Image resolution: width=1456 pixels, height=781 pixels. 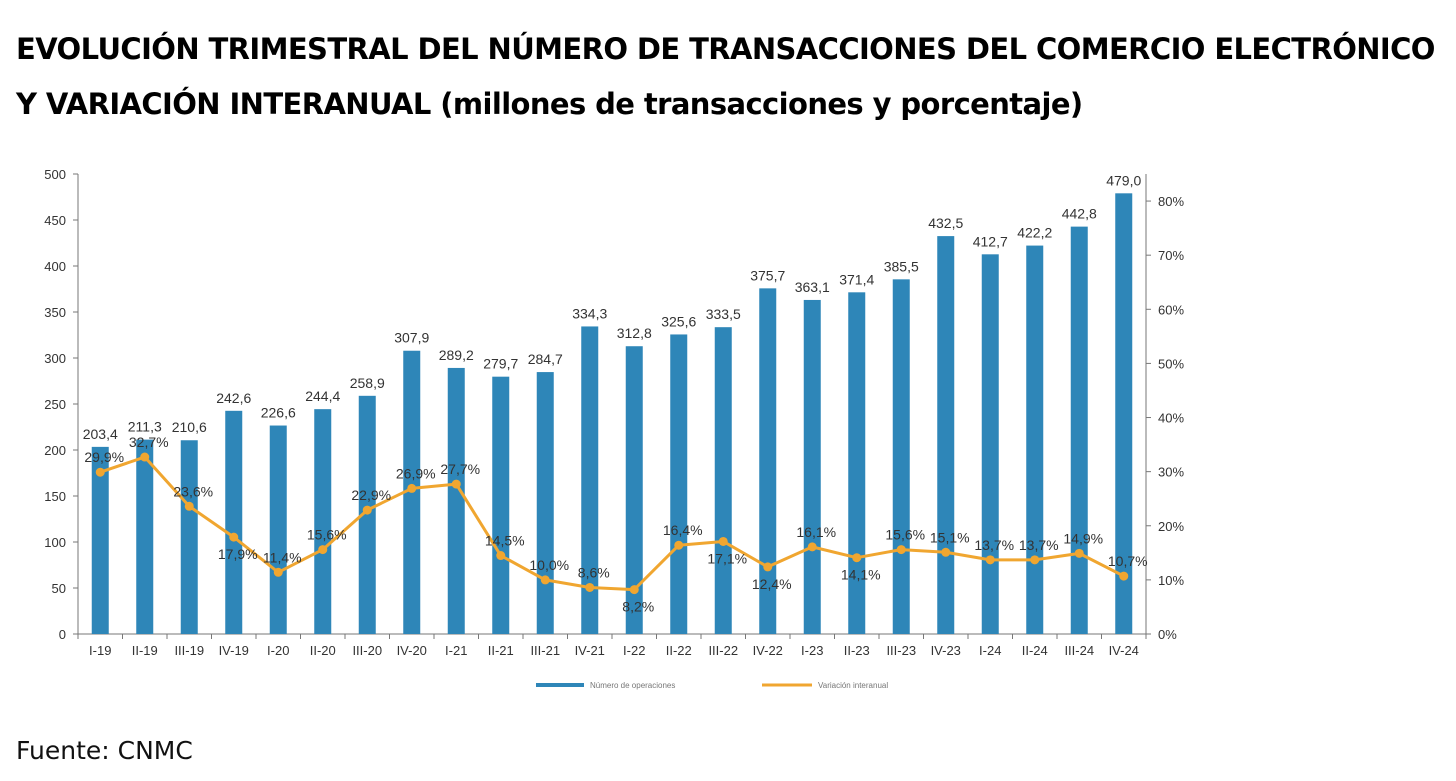 What do you see at coordinates (678, 321) in the screenshot?
I see `bar-value-label: 325,6` at bounding box center [678, 321].